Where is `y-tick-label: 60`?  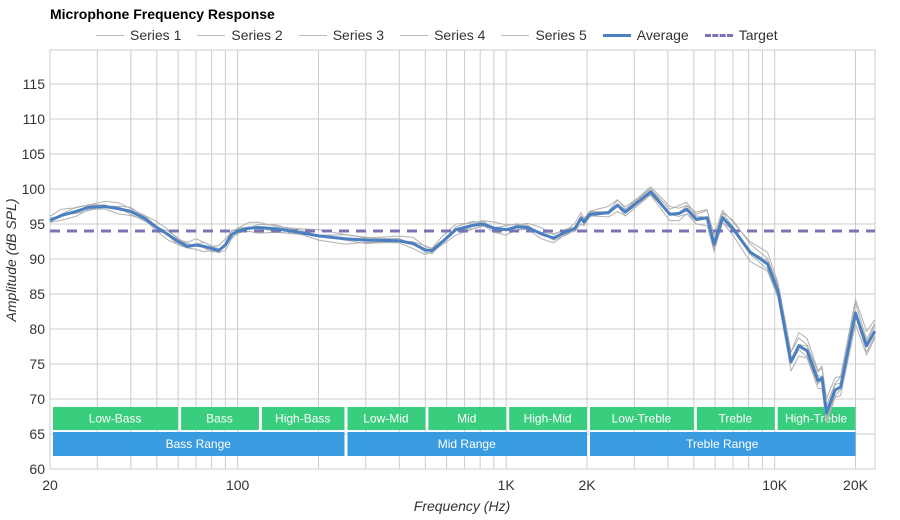
y-tick-label: 60 is located at coordinates (37, 469).